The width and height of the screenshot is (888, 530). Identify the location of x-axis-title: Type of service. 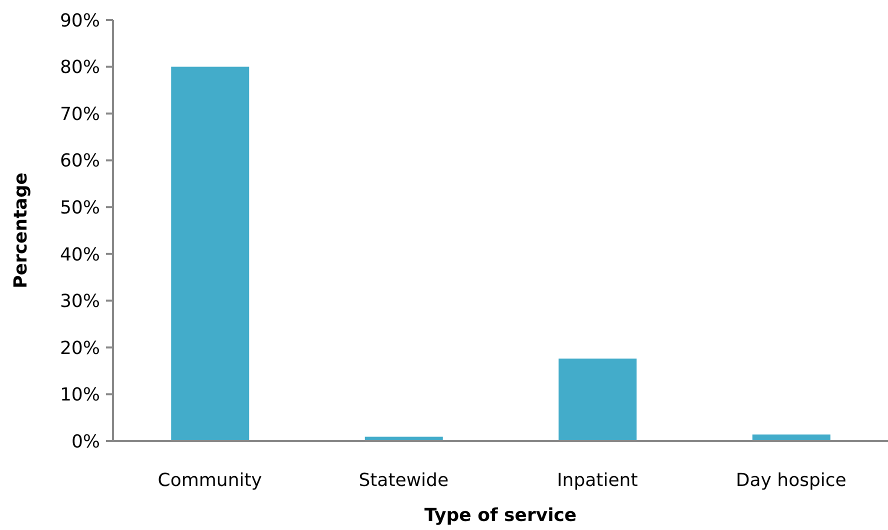
(500, 515).